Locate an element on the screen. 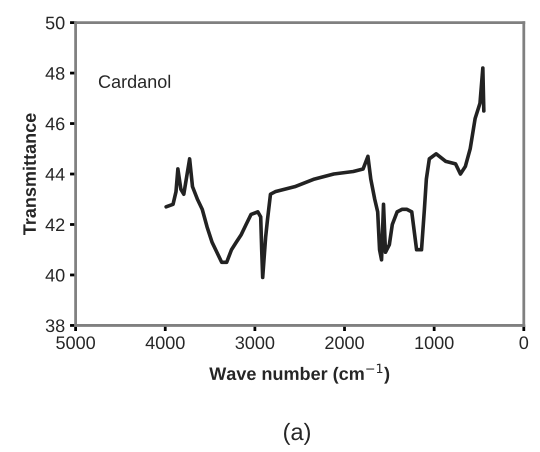 This screenshot has height=452, width=540. x-tick-label: 2000 is located at coordinates (344, 343).